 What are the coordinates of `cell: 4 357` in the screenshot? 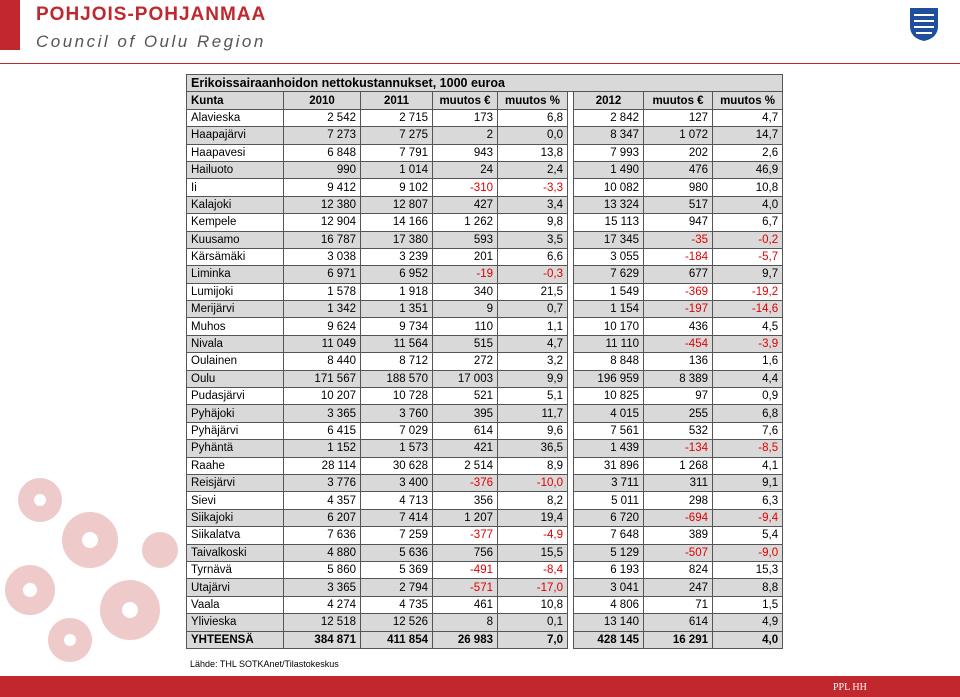 It's located at (322, 500).